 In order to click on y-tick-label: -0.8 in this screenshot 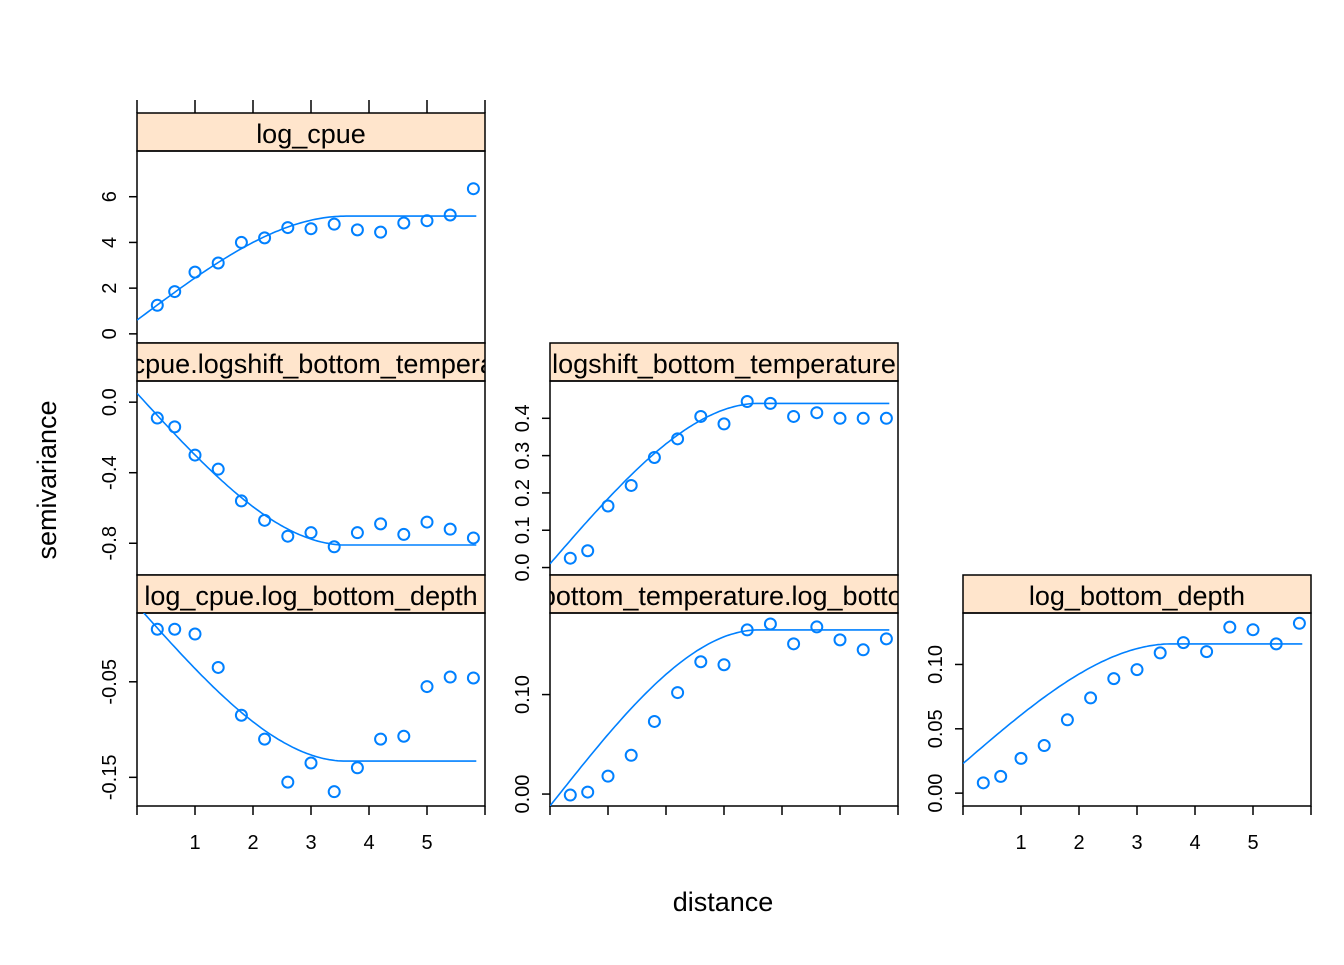, I will do `click(110, 543)`.